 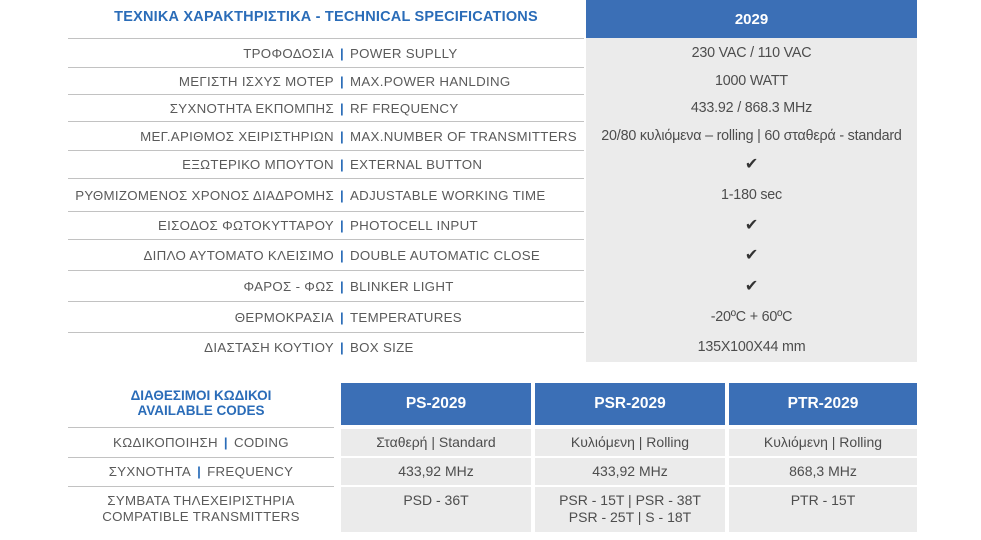 What do you see at coordinates (416, 164) in the screenshot?
I see `spec-label-english: EXTERNAL BUTTON` at bounding box center [416, 164].